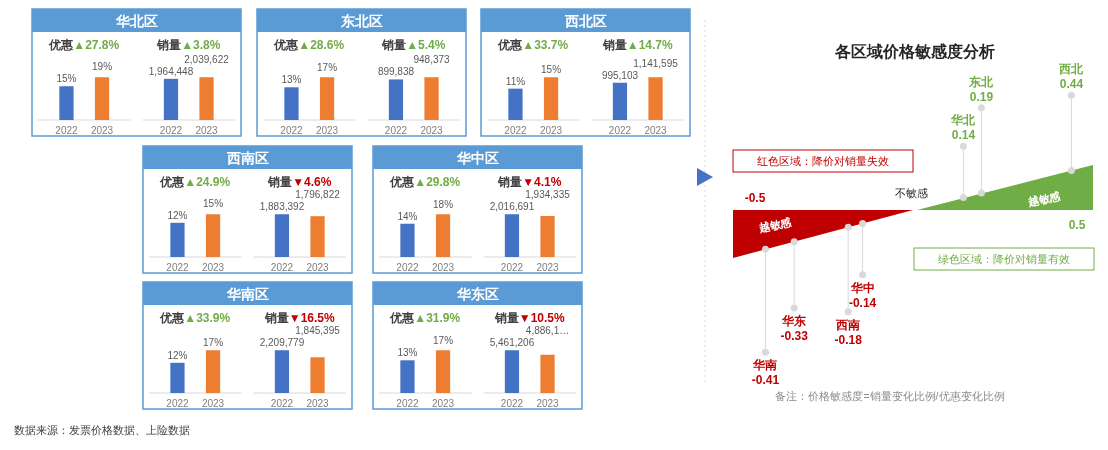 Image resolution: width=1108 pixels, height=450 pixels. I want to click on data-label: 0.44, so click(1071, 84).